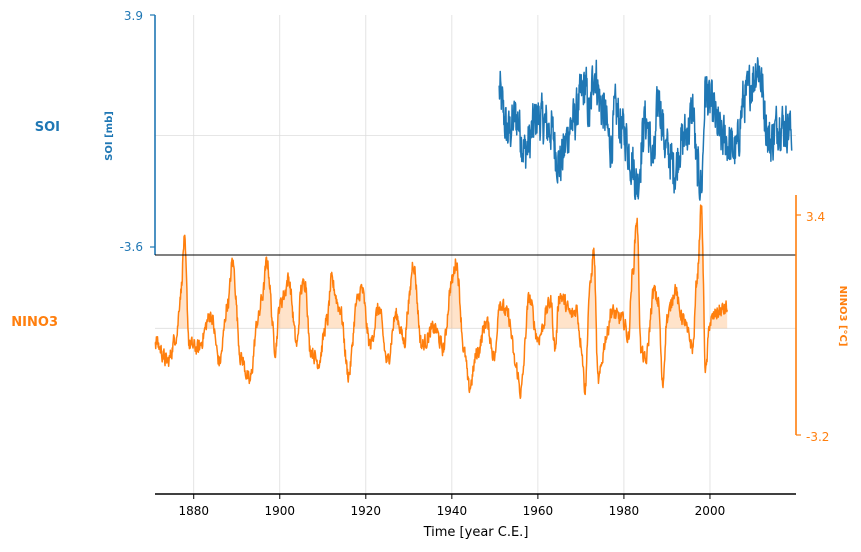 Image resolution: width=861 pixels, height=552 pixels. Describe the element at coordinates (34, 322) in the screenshot. I see `nino3-panel-label: NINO3` at that location.